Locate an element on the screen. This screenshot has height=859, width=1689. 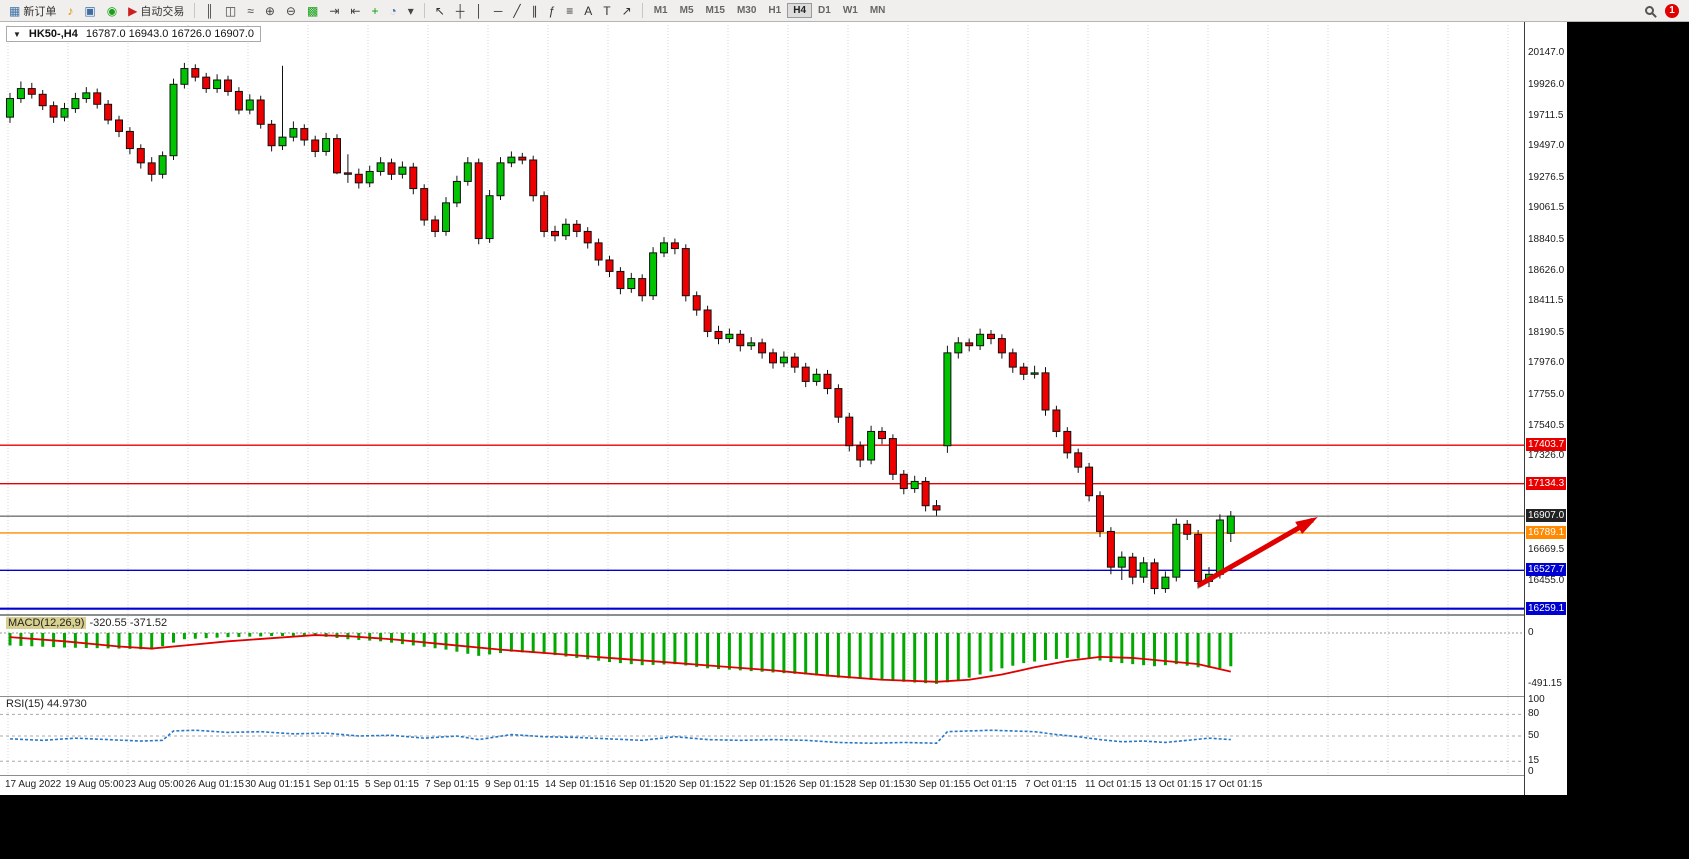
time-label: 30 Sep 01:15 is located at coordinates (935, 784).